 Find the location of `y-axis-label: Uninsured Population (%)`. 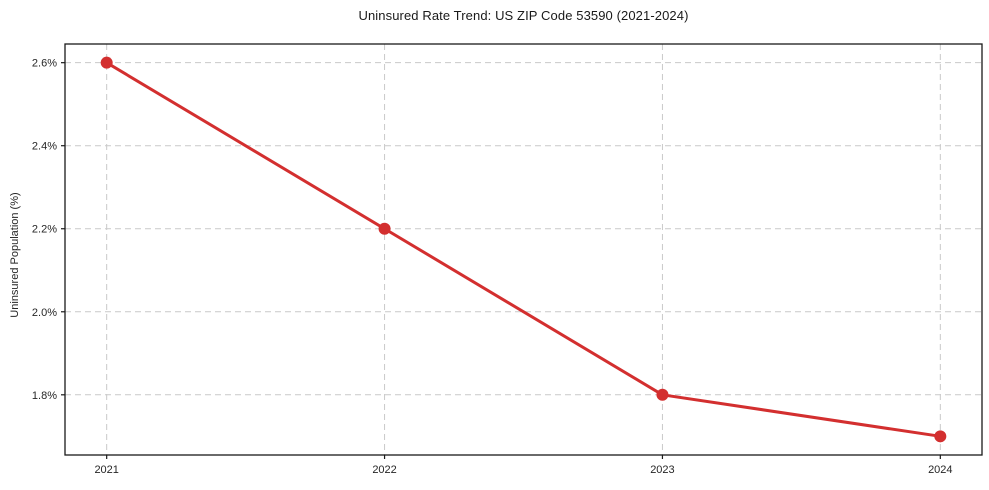

y-axis-label: Uninsured Population (%) is located at coordinates (15, 255).